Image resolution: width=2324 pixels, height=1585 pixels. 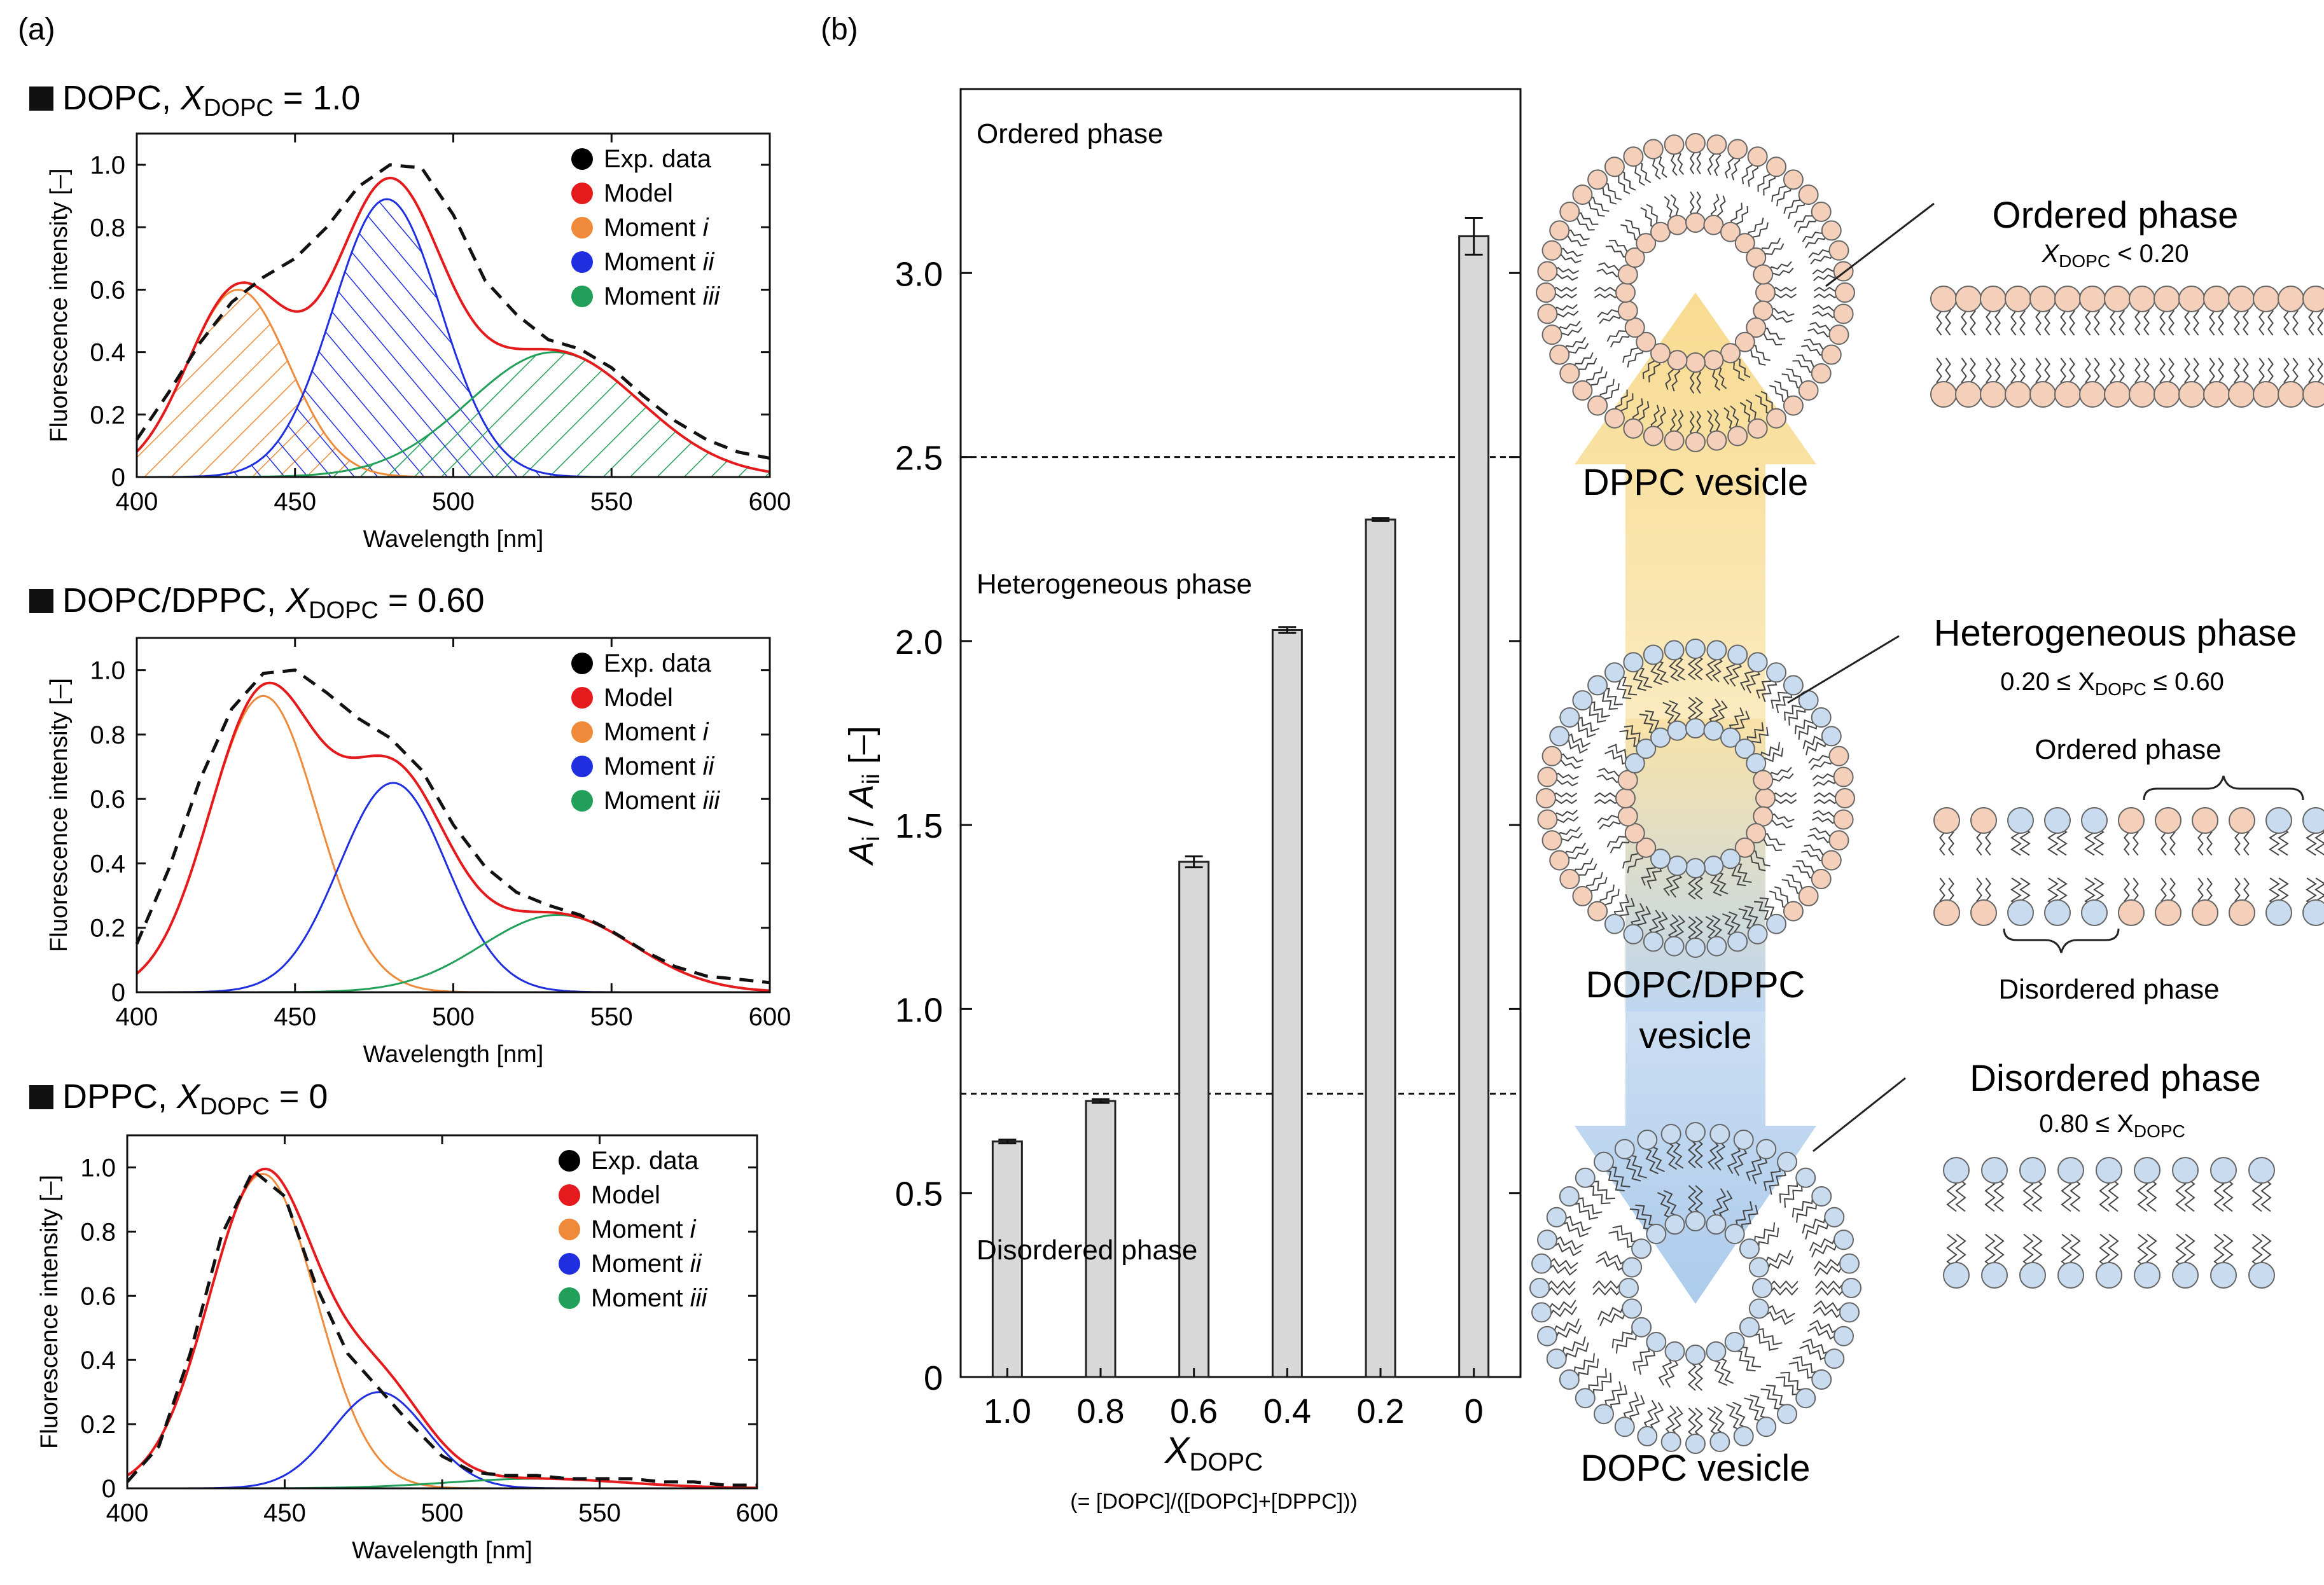 What do you see at coordinates (644, 1229) in the screenshot?
I see `legend-label: Moment i` at bounding box center [644, 1229].